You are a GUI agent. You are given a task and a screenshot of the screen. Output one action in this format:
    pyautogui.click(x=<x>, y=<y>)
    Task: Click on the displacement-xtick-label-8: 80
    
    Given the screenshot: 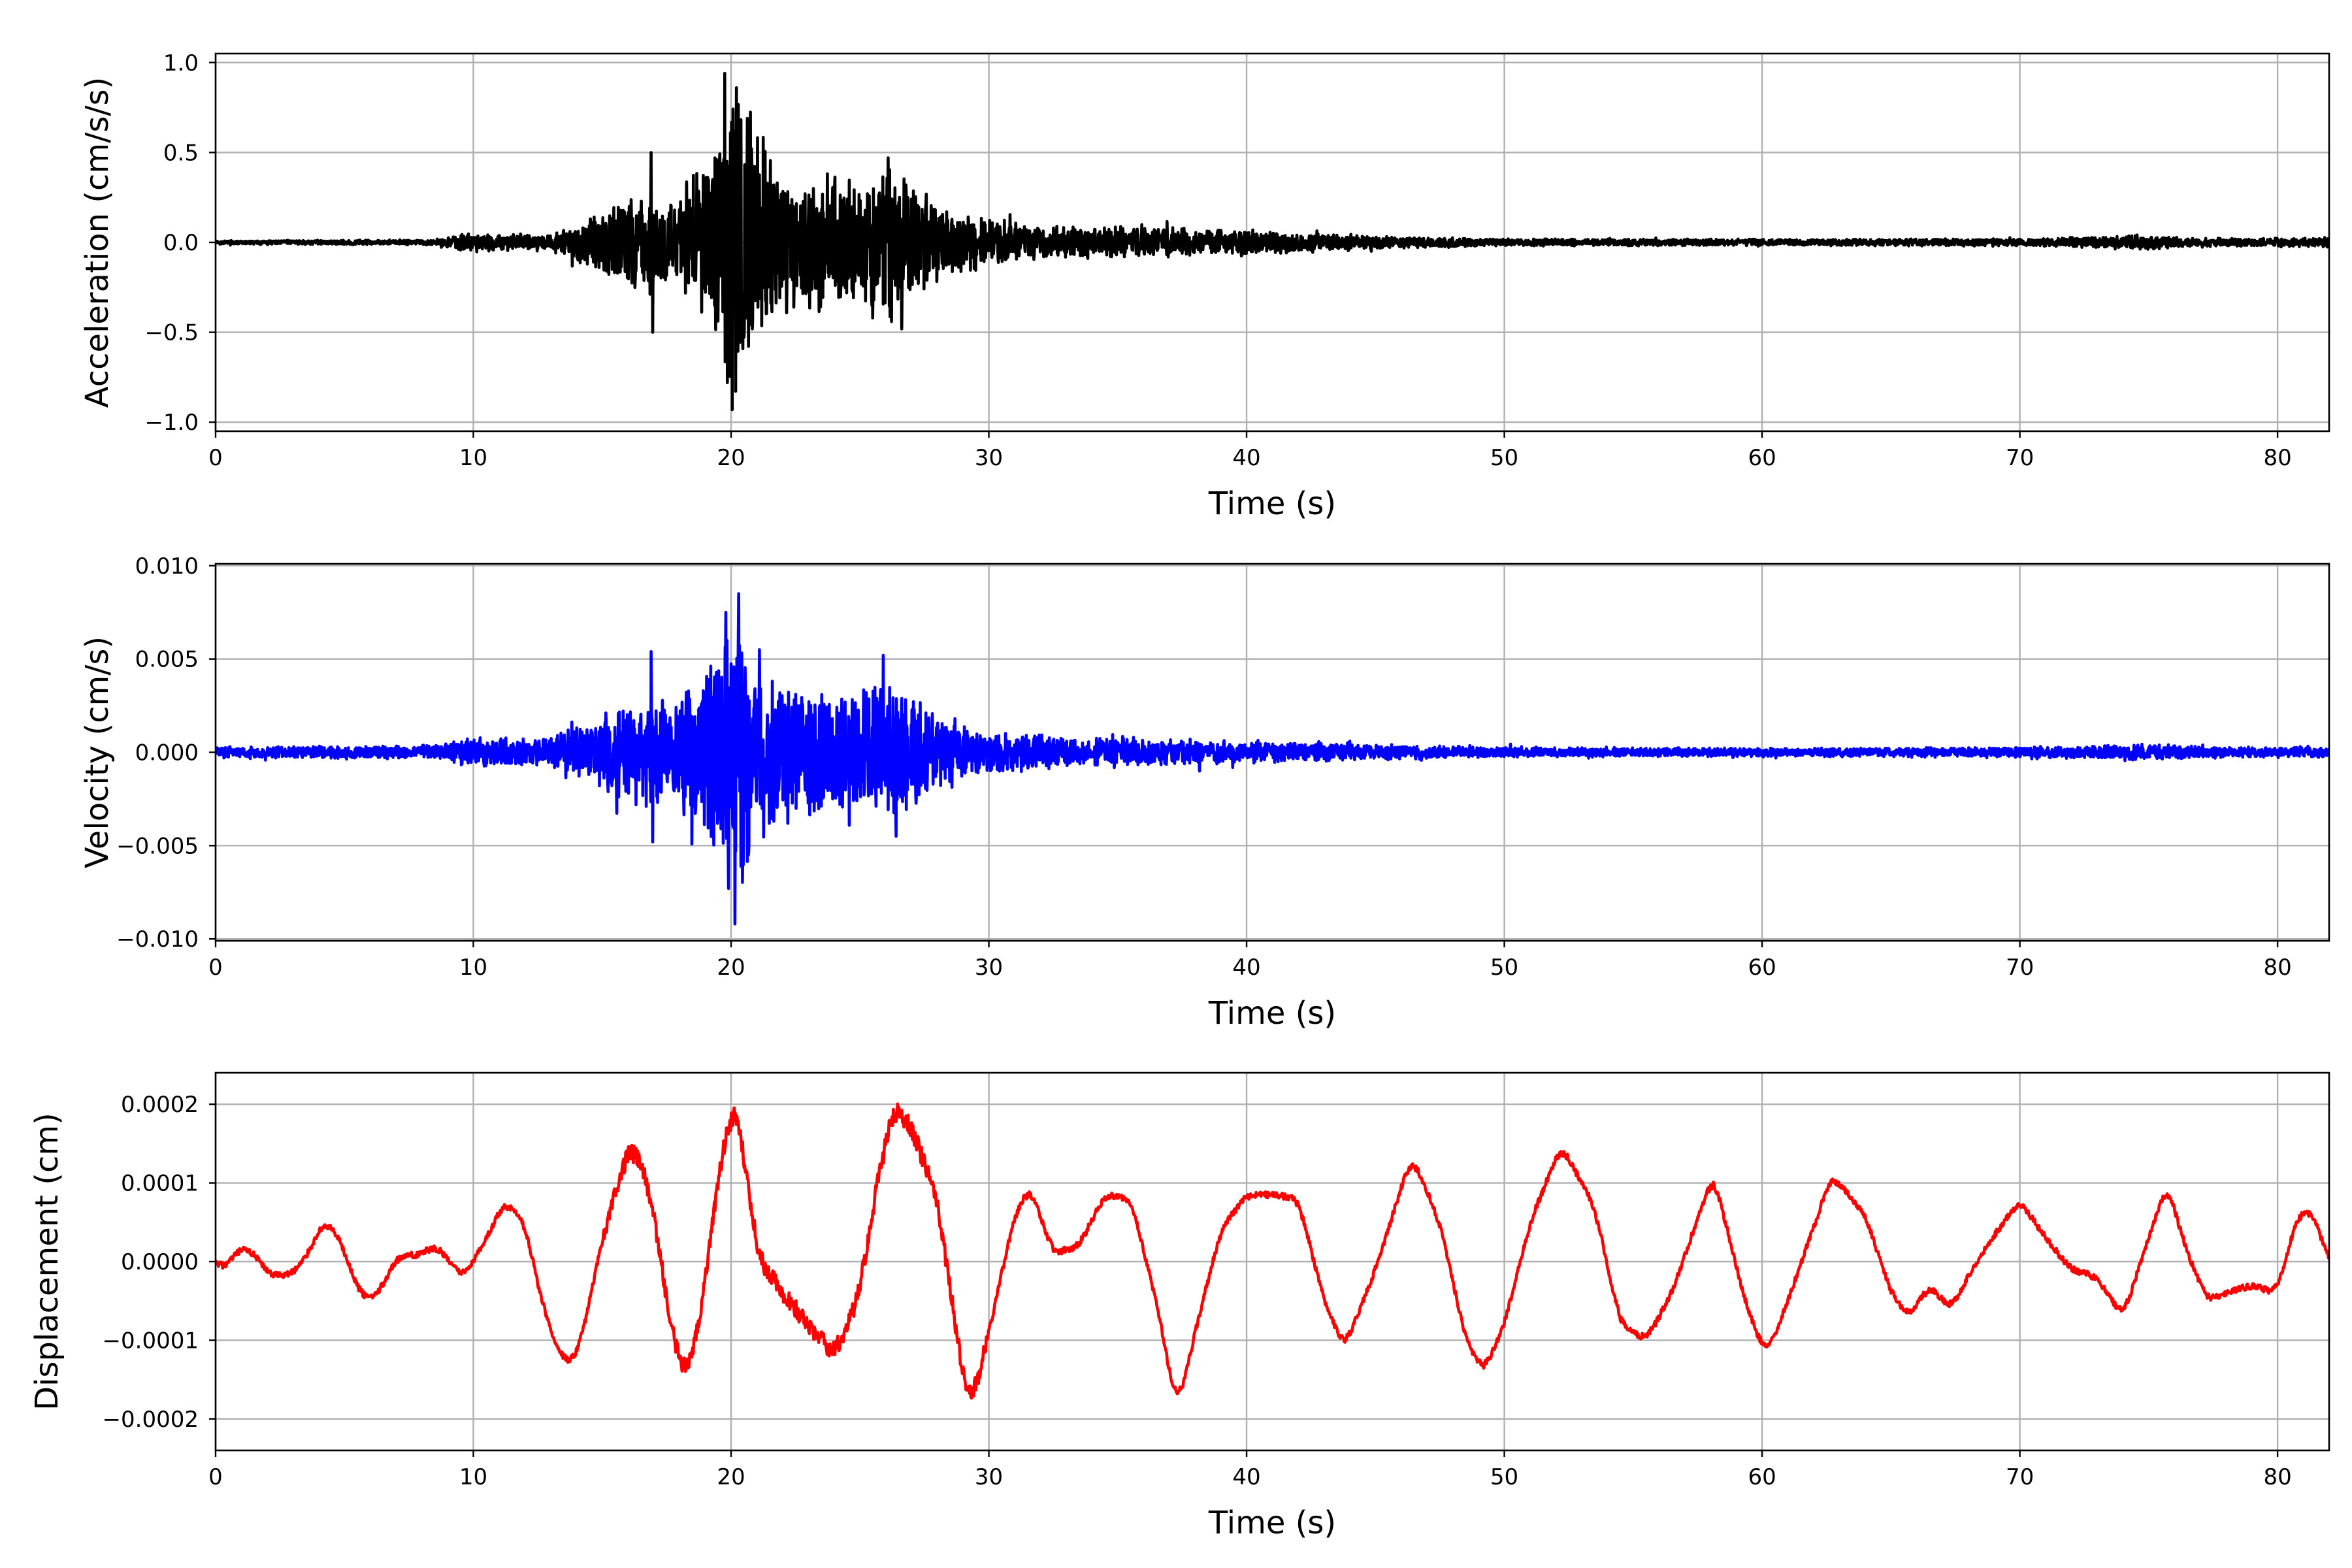 What is the action you would take?
    pyautogui.click(x=2277, y=1477)
    